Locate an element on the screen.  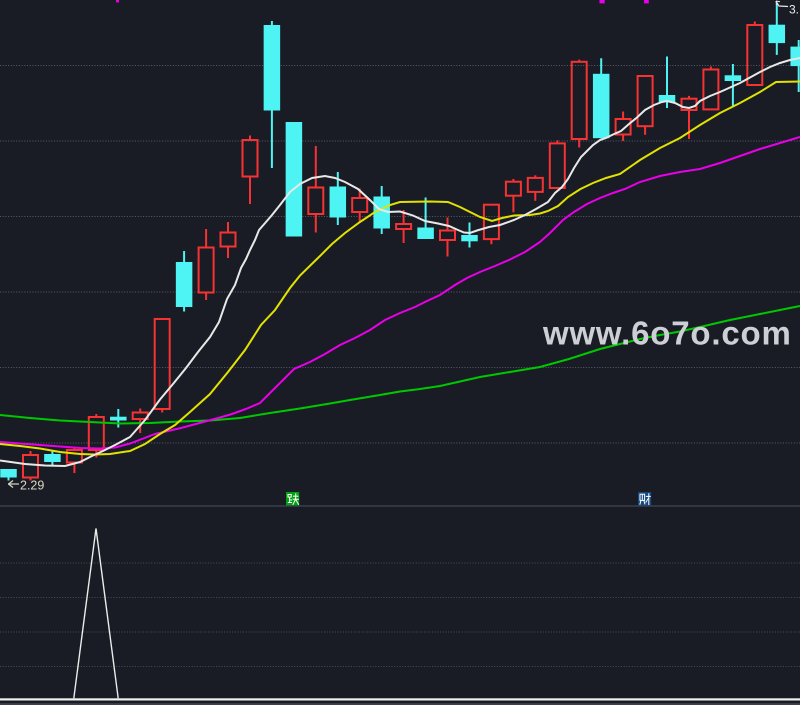
svg-text: 3. is located at coordinates (794, 10).